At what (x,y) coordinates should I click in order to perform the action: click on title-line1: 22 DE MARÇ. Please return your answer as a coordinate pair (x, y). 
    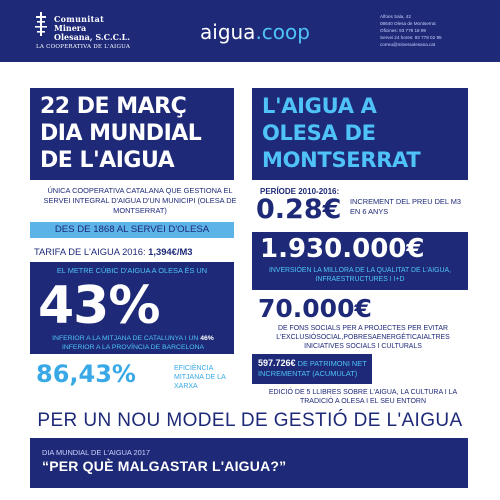
    Looking at the image, I should click on (113, 106).